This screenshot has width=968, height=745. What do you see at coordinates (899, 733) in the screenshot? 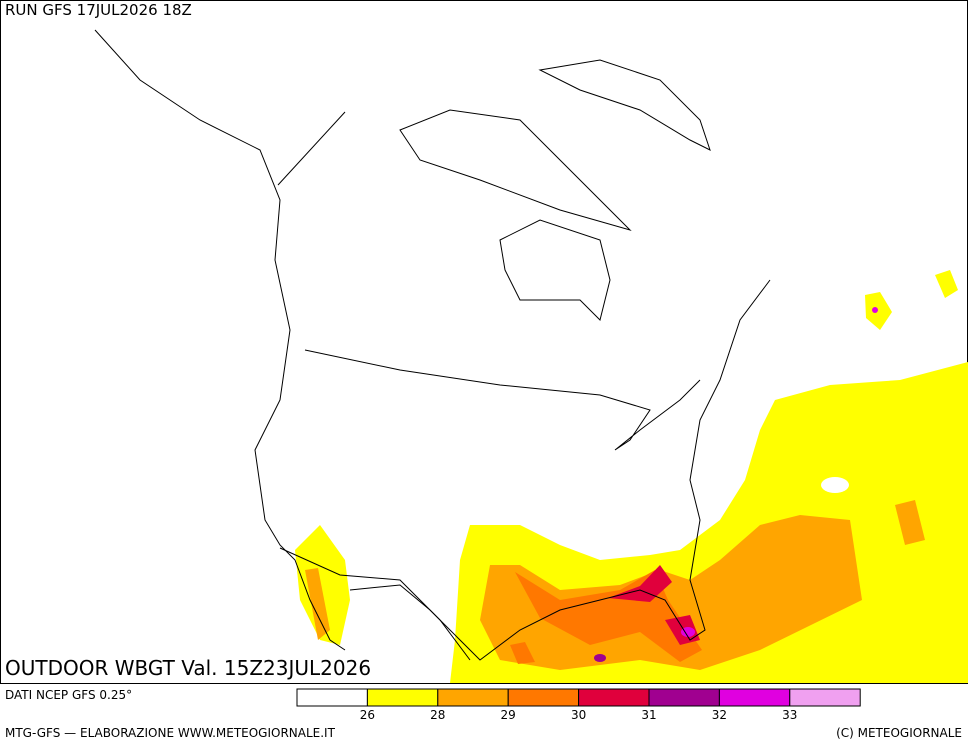
I see `footer-right: (C) METEOGIORNALE` at bounding box center [899, 733].